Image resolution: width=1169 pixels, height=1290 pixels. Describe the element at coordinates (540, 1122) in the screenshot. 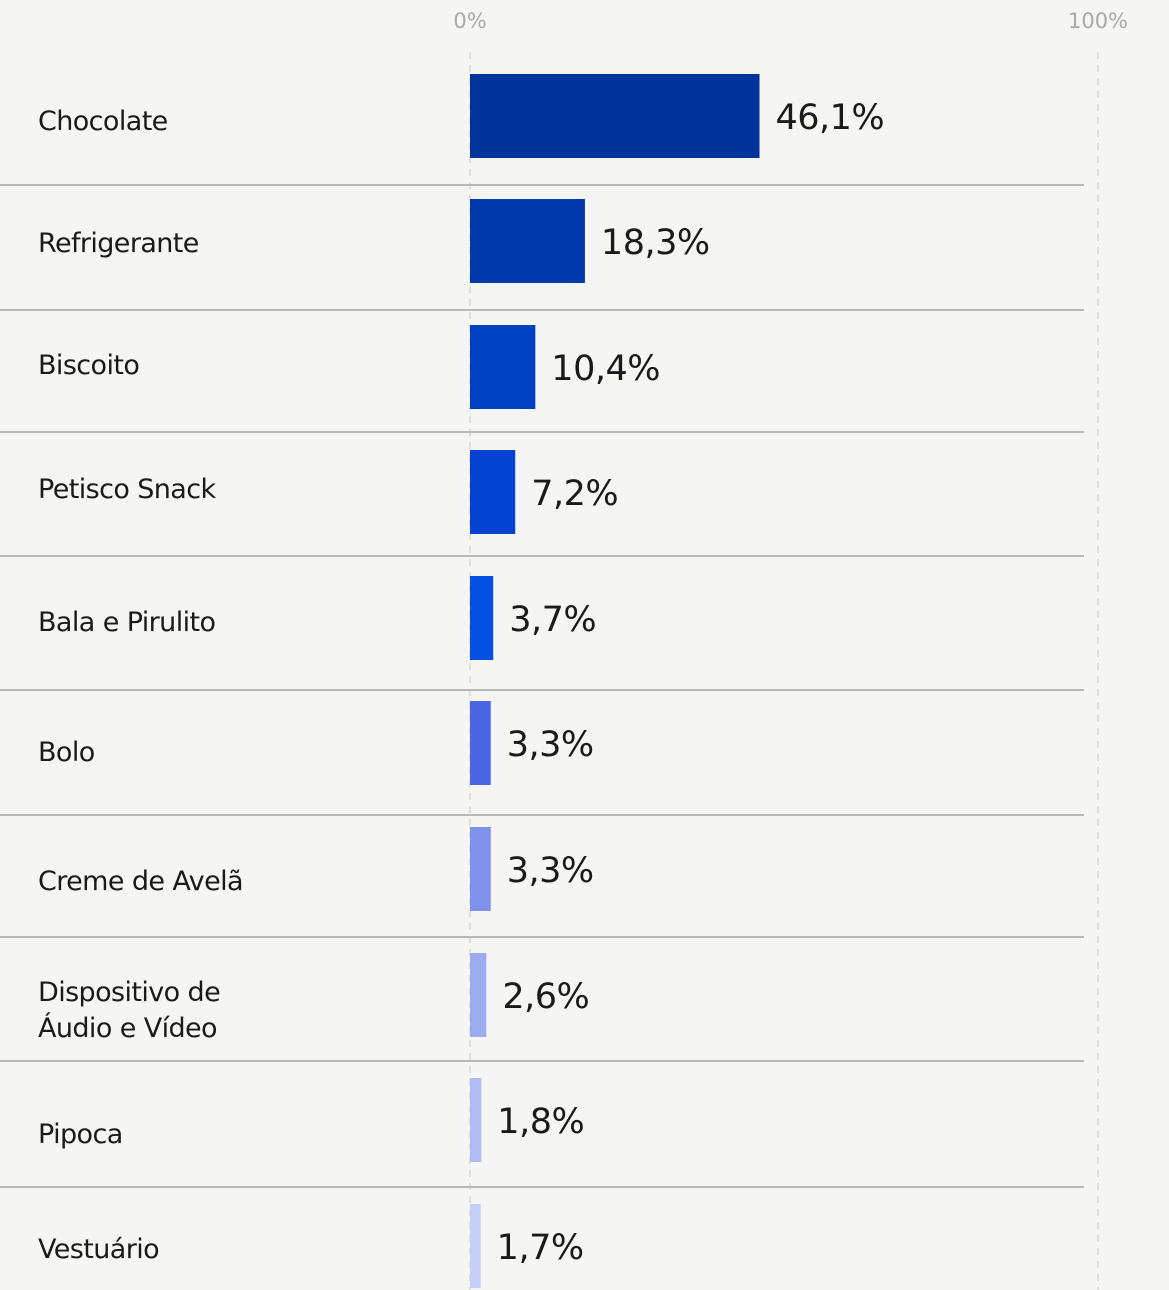

I see `value-label-8: 1,8%` at that location.